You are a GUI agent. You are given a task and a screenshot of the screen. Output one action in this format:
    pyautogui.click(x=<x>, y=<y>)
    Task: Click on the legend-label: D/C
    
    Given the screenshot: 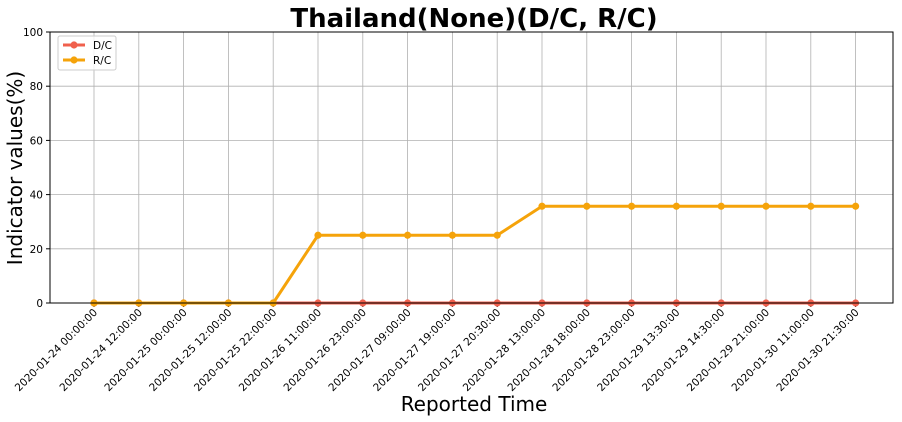 What is the action you would take?
    pyautogui.click(x=102, y=46)
    